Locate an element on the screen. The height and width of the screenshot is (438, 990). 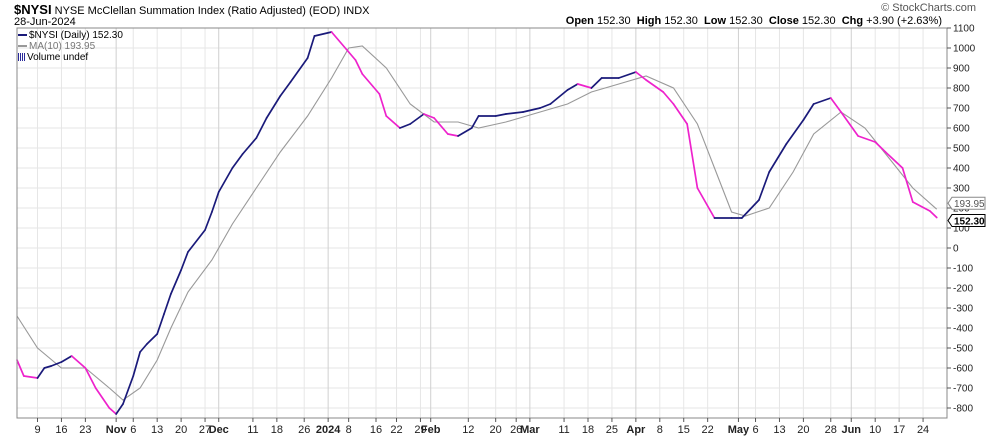
y-tick-label: 900 is located at coordinates (961, 69).